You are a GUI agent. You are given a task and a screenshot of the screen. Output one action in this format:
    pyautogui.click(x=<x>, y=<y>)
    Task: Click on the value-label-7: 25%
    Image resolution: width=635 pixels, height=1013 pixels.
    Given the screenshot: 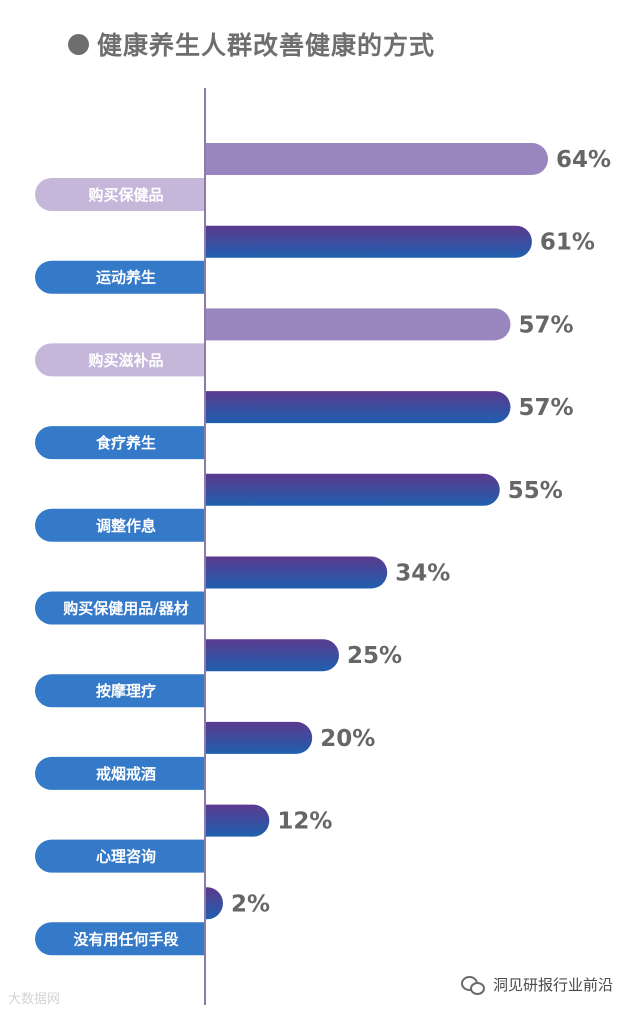 What is the action you would take?
    pyautogui.click(x=374, y=656)
    